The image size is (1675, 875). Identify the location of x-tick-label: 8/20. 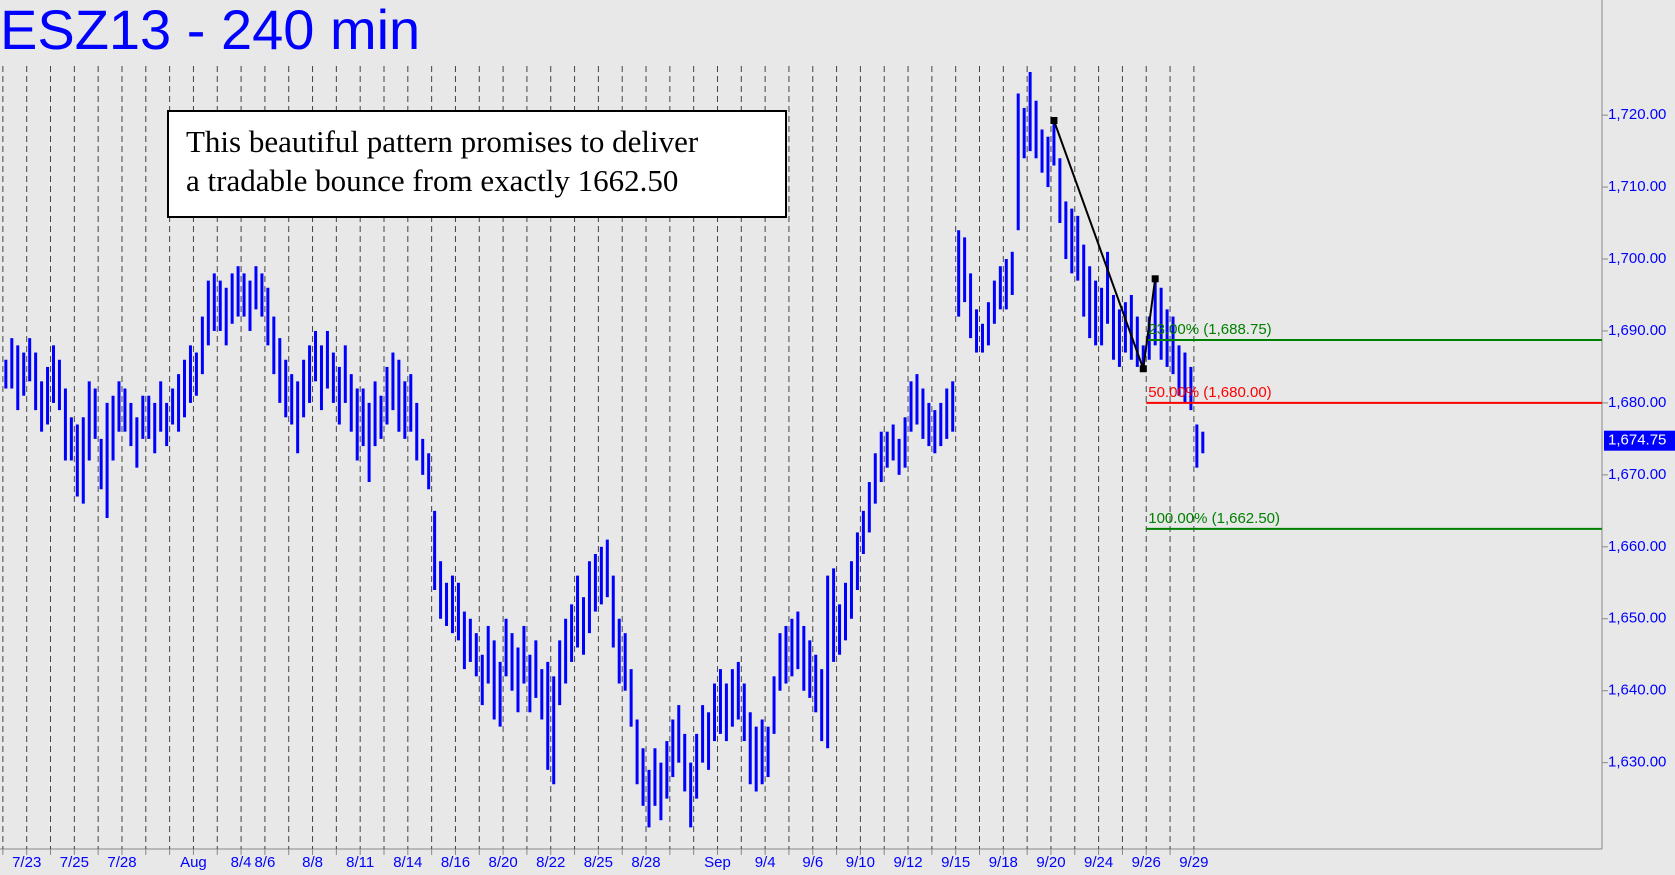
(502, 862).